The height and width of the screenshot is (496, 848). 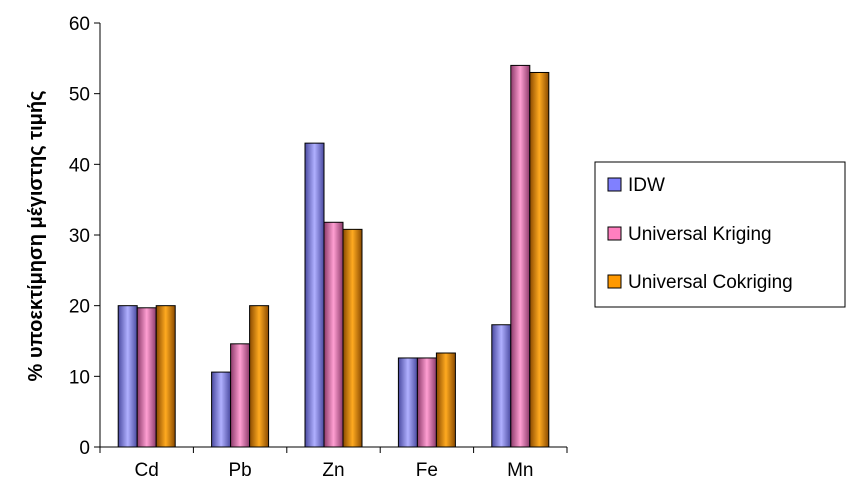 I want to click on x-tick-label-mn: Mn, so click(x=520, y=470).